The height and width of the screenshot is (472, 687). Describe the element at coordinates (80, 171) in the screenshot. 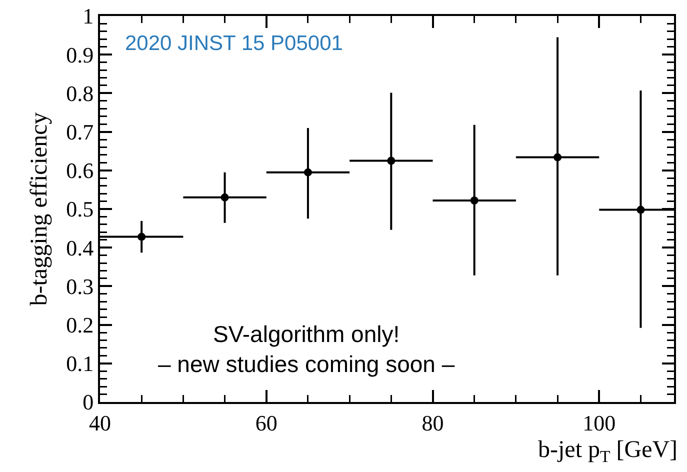

I see `y-tick-label: 0.6` at that location.